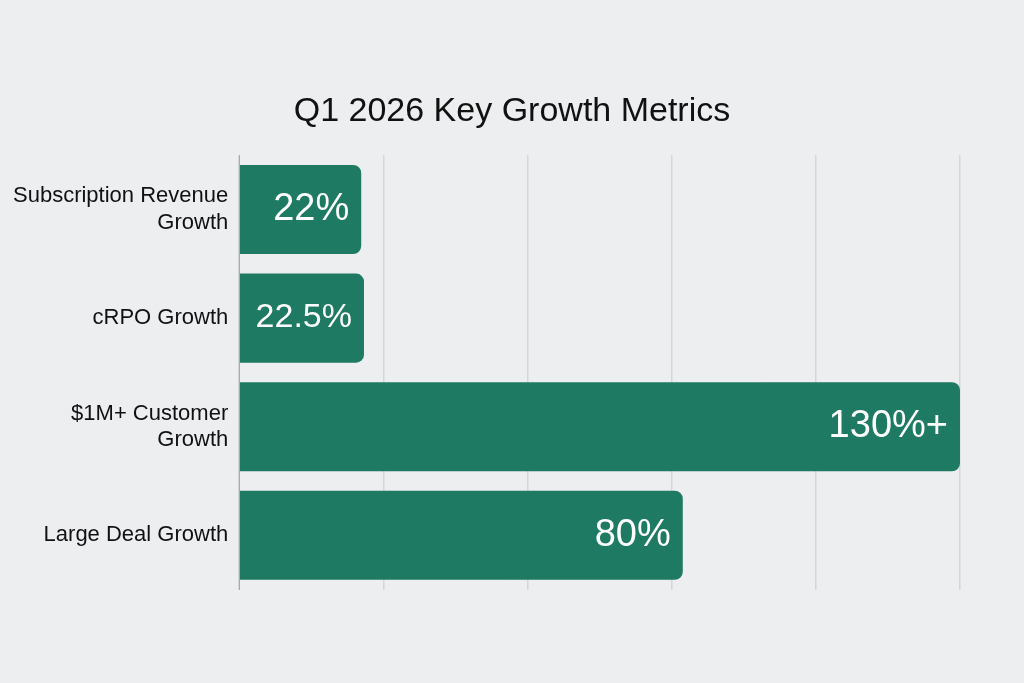 The image size is (1024, 683). Describe the element at coordinates (160, 317) in the screenshot. I see `y-tick-label: cRPO Growth` at that location.